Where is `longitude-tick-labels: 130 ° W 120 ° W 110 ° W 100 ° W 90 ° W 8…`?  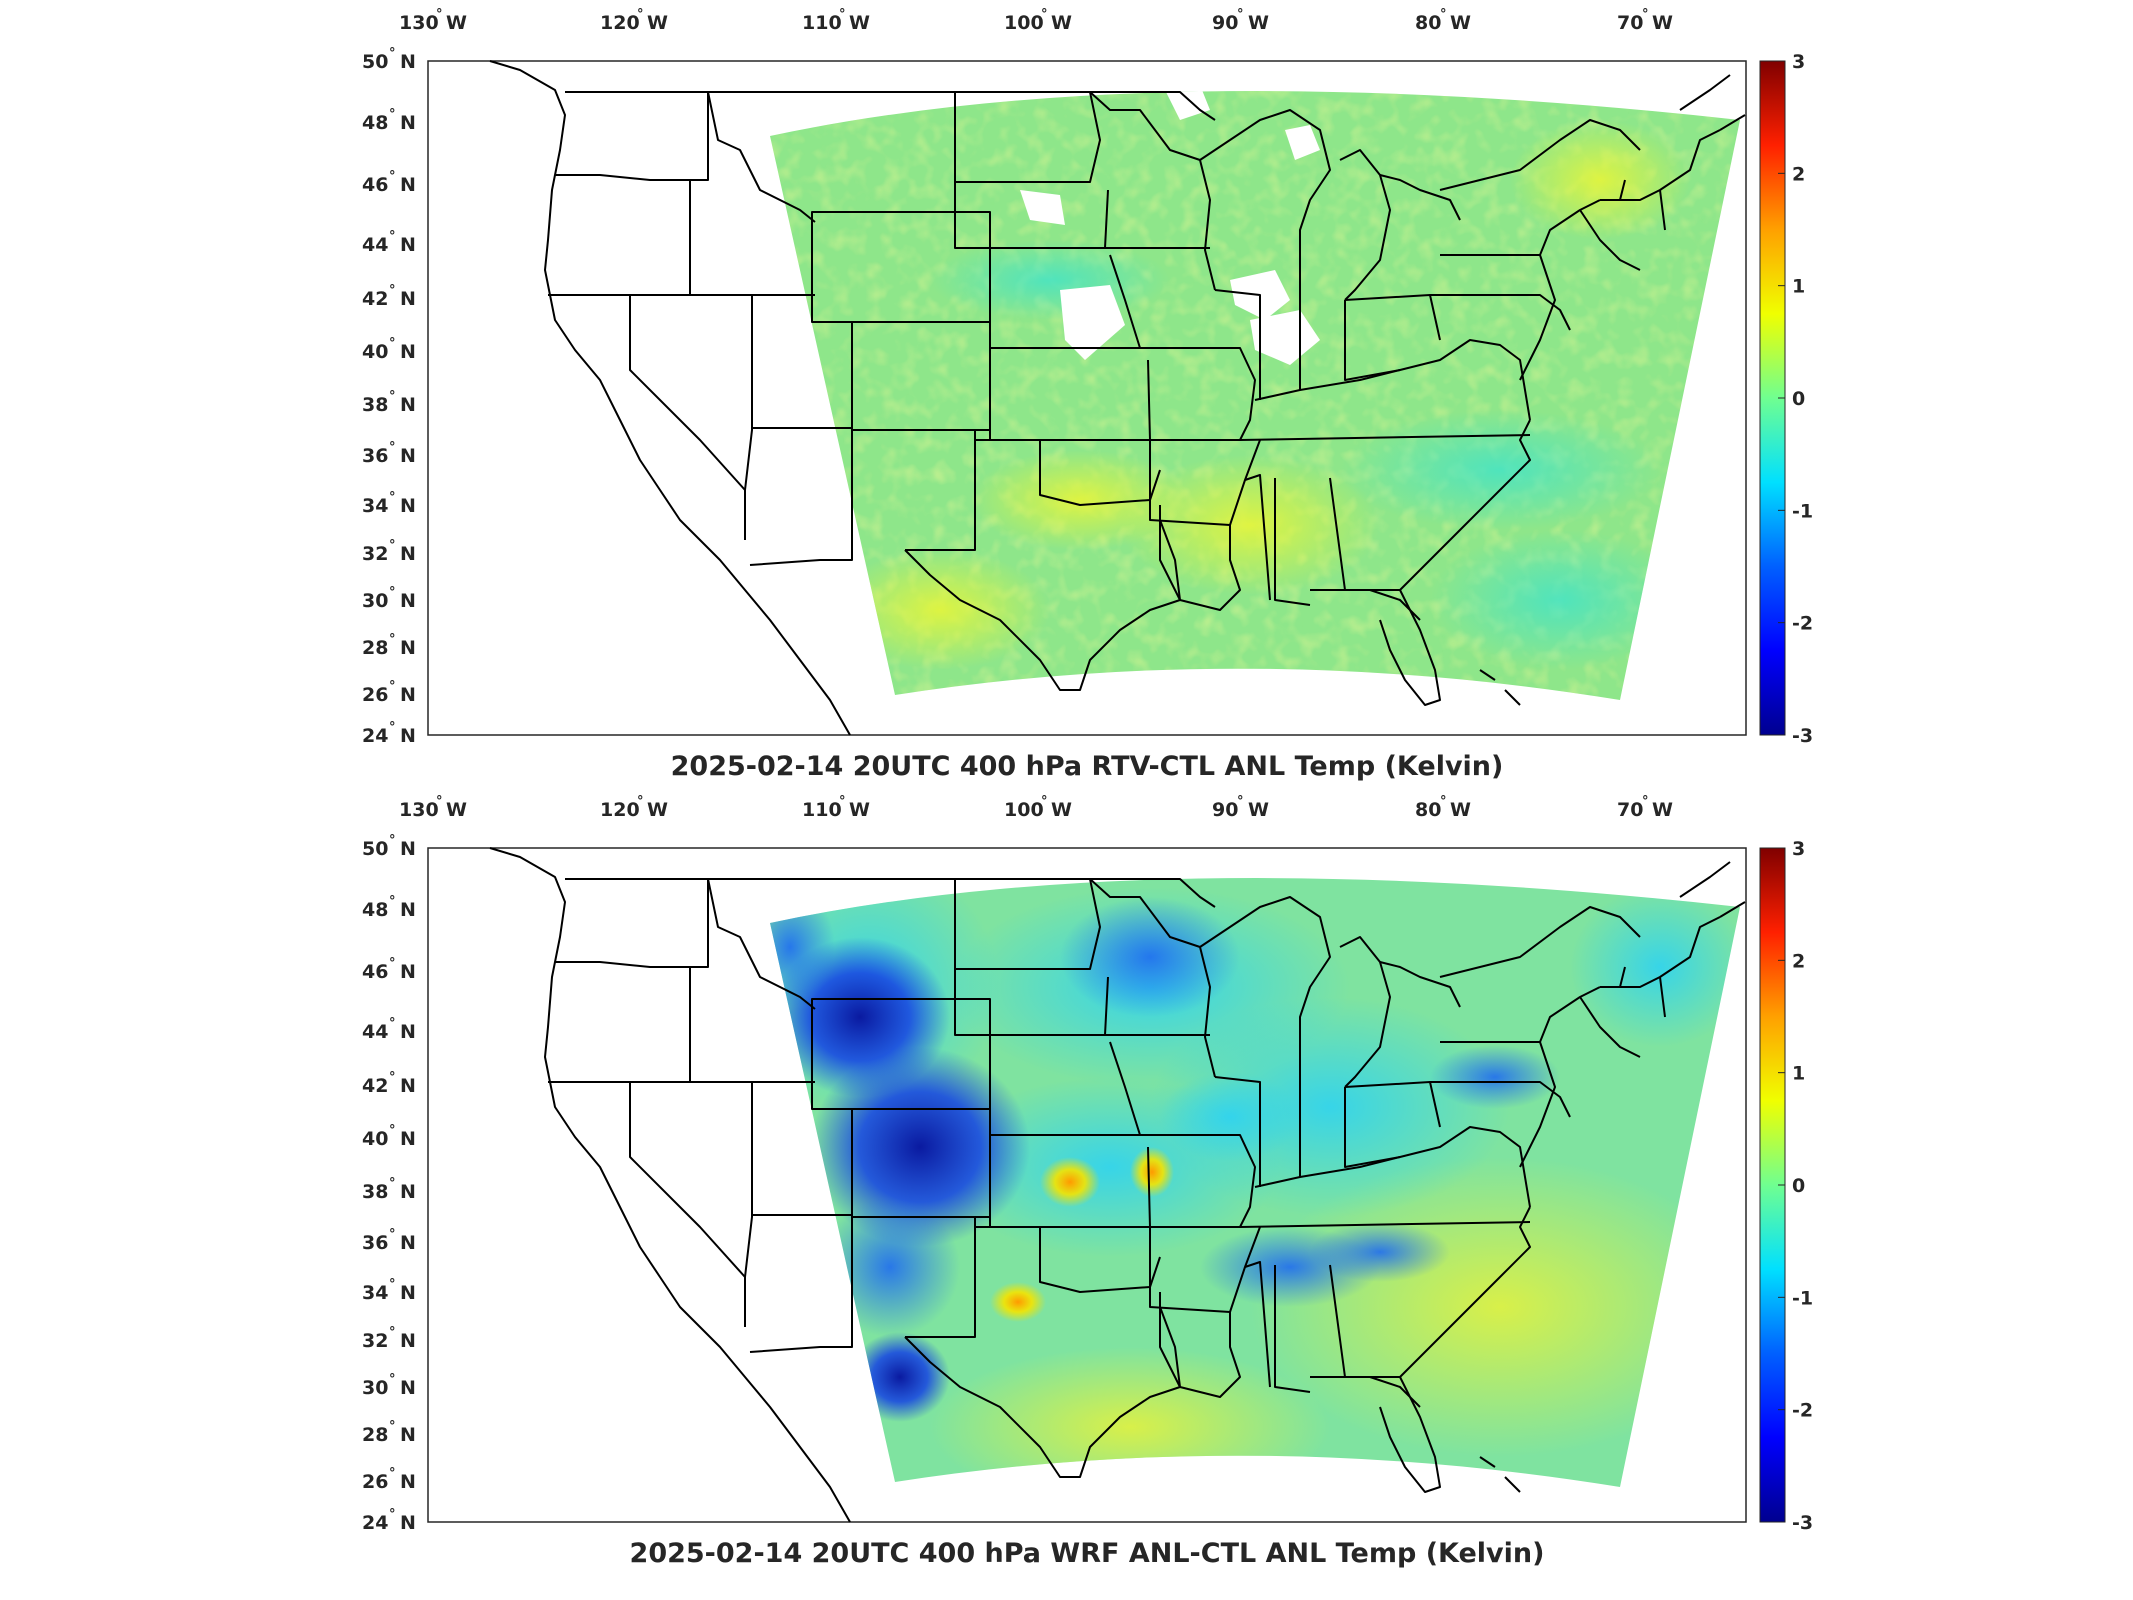 longitude-tick-labels: 130 ° W 120 ° W 110 ° W 100 ° W 90 ° W 8… is located at coordinates (1036, 20).